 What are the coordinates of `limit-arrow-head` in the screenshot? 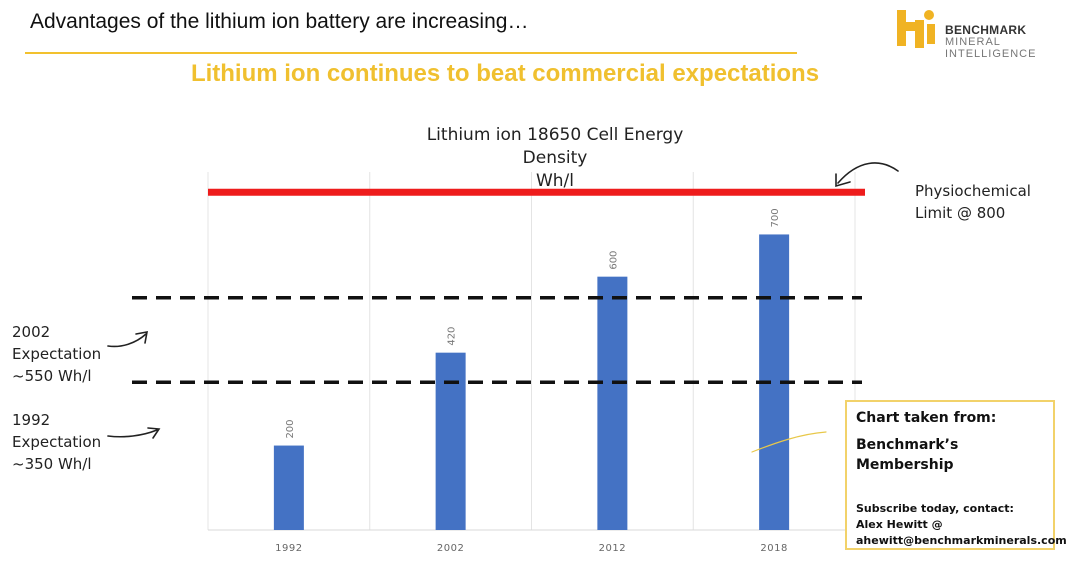 It's located at (843, 180).